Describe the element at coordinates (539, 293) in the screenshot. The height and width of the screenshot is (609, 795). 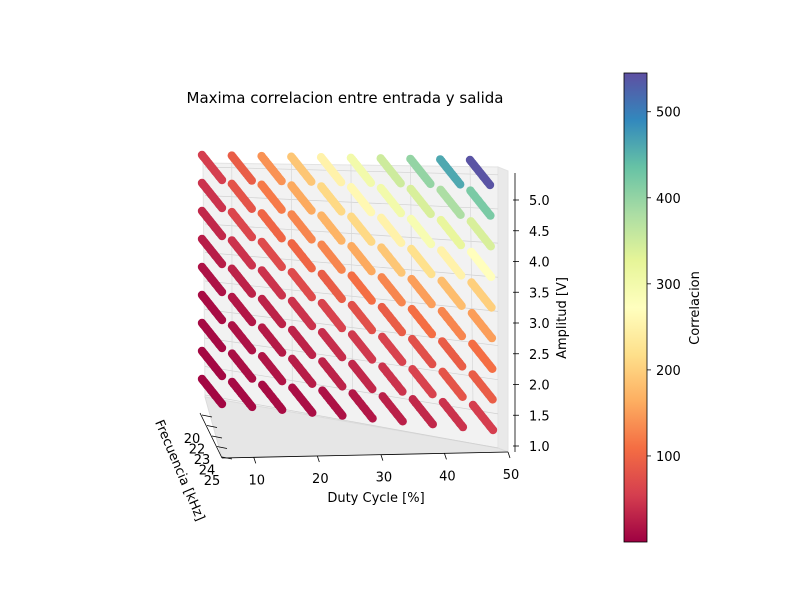
I see `z-tick-label: 3.5` at that location.